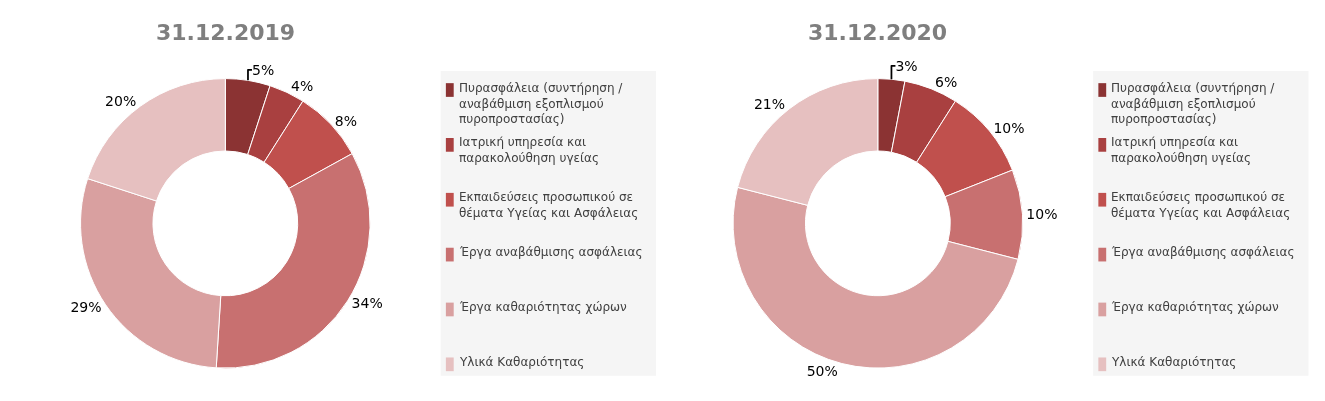 This screenshot has height=401, width=1325. I want to click on data-label: 5%, so click(263, 69).